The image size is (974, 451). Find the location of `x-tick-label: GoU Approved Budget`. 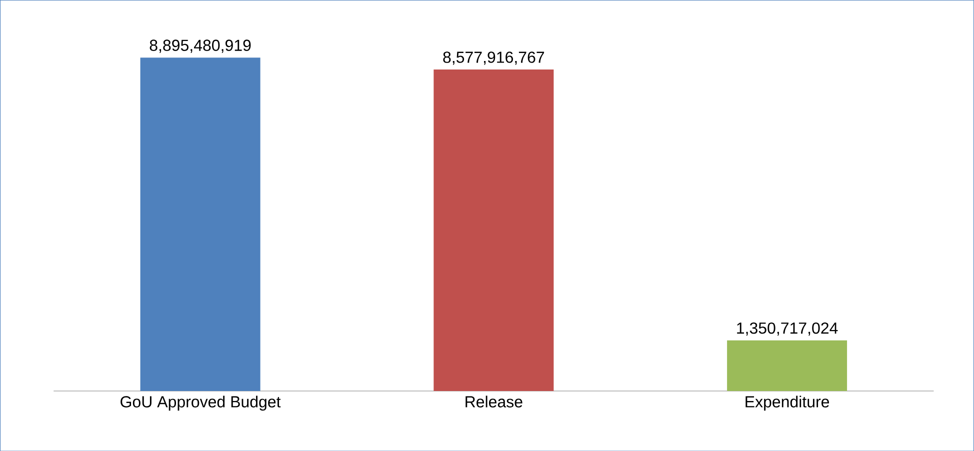

x-tick-label: GoU Approved Budget is located at coordinates (200, 403).